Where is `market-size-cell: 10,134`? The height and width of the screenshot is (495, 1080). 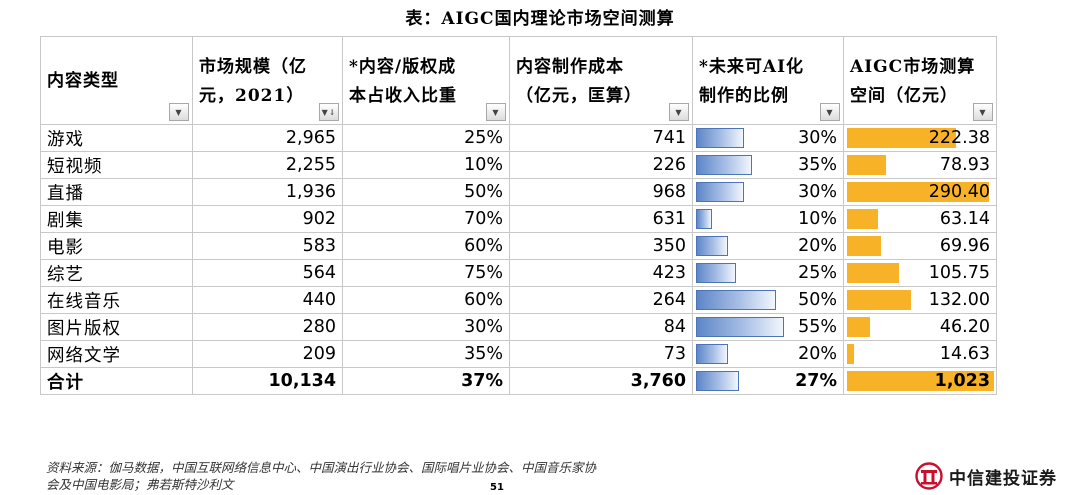
market-size-cell: 10,134 is located at coordinates (267, 381).